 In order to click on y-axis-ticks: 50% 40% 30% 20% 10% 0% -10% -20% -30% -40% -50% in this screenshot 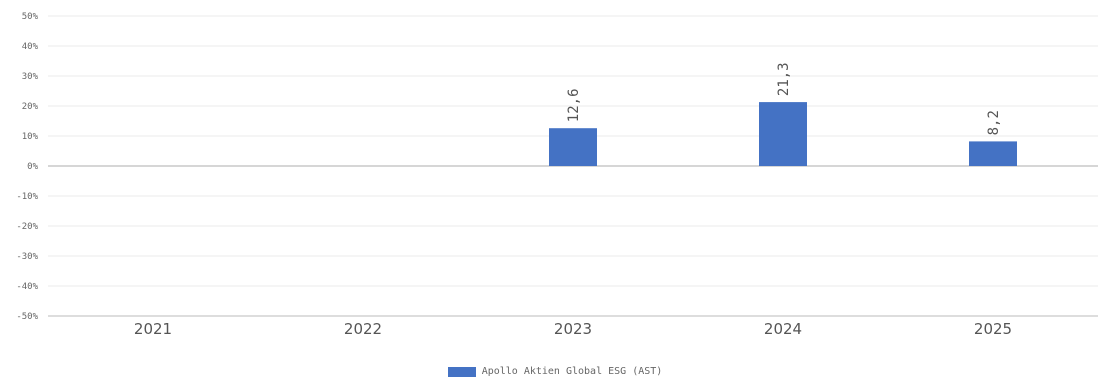, I will do `click(27, 167)`.